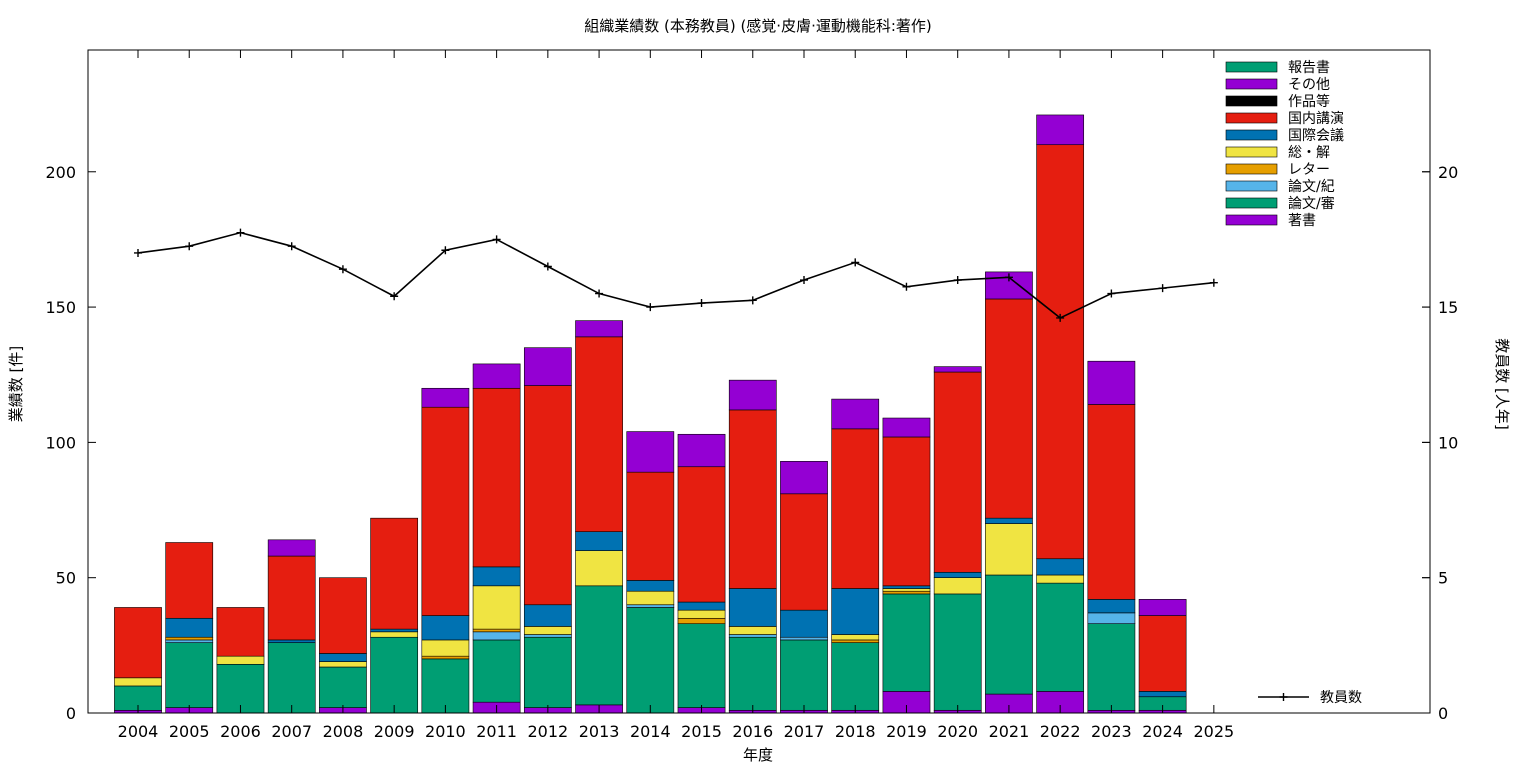 Image resolution: width=1536 pixels, height=772 pixels. Describe the element at coordinates (66, 578) in the screenshot. I see `y-tick-label: 50` at that location.